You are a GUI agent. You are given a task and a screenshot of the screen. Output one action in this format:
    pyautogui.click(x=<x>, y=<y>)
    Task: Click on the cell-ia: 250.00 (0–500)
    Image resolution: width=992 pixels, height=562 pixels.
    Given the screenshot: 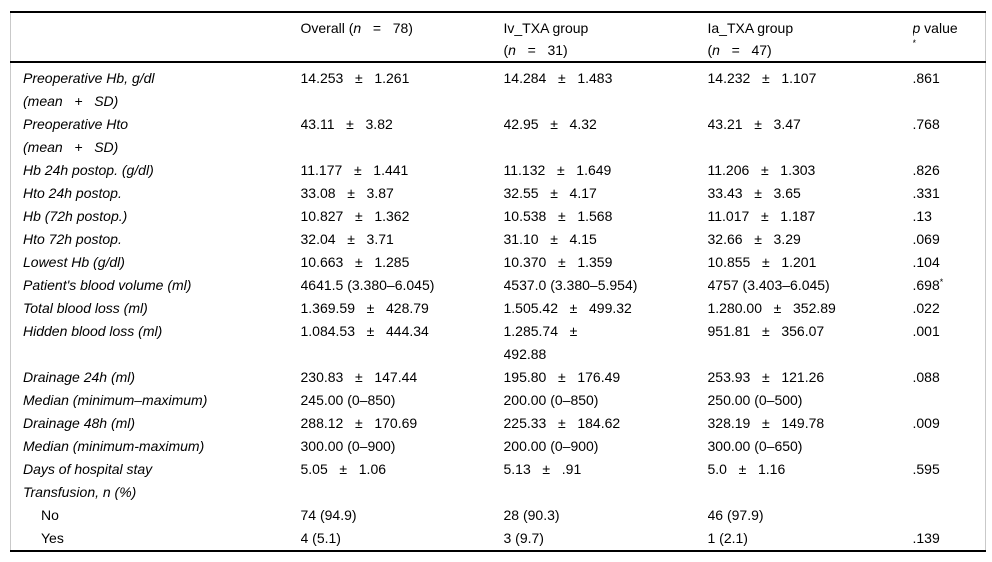 What is the action you would take?
    pyautogui.click(x=755, y=400)
    